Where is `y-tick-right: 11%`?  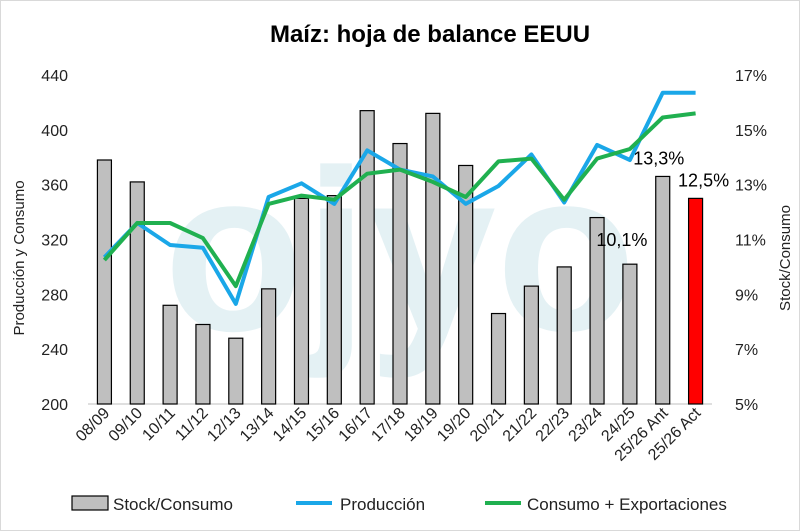 y-tick-right: 11% is located at coordinates (750, 241).